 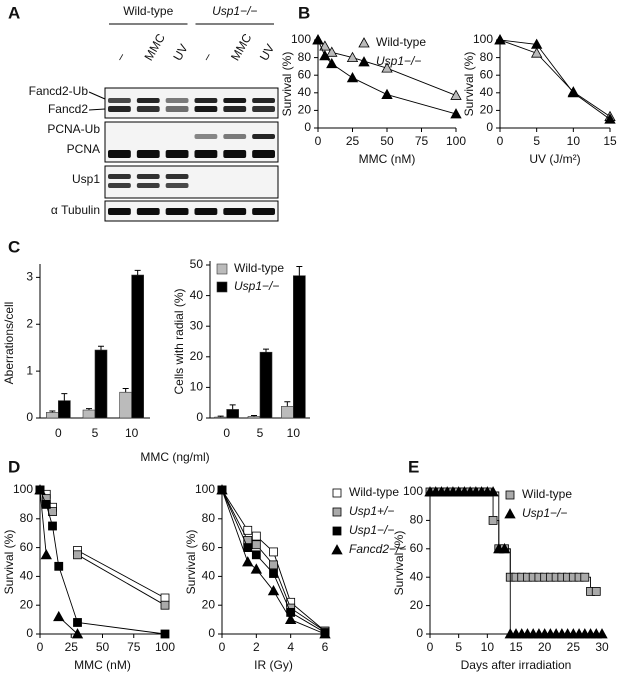 I want to click on legend-label: Fancd2−/−, so click(x=377, y=549).